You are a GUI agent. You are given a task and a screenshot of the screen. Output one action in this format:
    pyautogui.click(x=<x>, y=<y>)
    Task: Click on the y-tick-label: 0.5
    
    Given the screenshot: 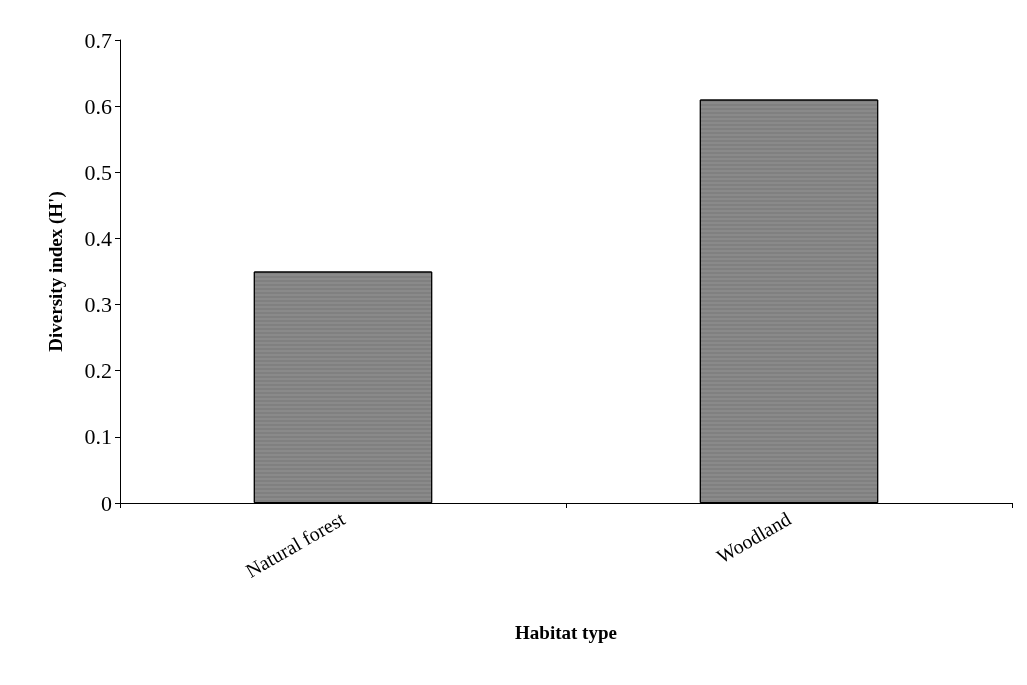 What is the action you would take?
    pyautogui.click(x=98, y=172)
    